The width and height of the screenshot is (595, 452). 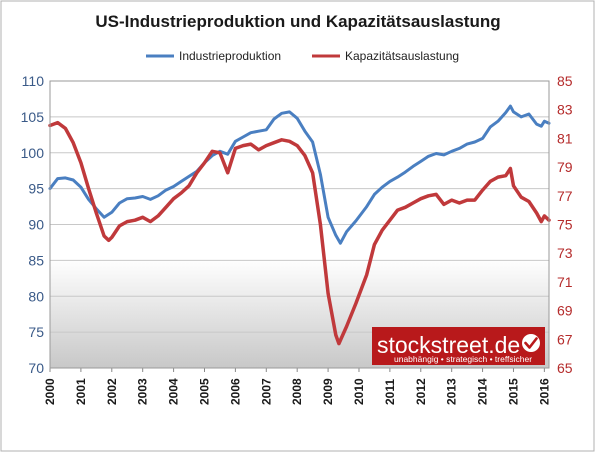 What do you see at coordinates (328, 391) in the screenshot?
I see `x-tick-label: 2009` at bounding box center [328, 391].